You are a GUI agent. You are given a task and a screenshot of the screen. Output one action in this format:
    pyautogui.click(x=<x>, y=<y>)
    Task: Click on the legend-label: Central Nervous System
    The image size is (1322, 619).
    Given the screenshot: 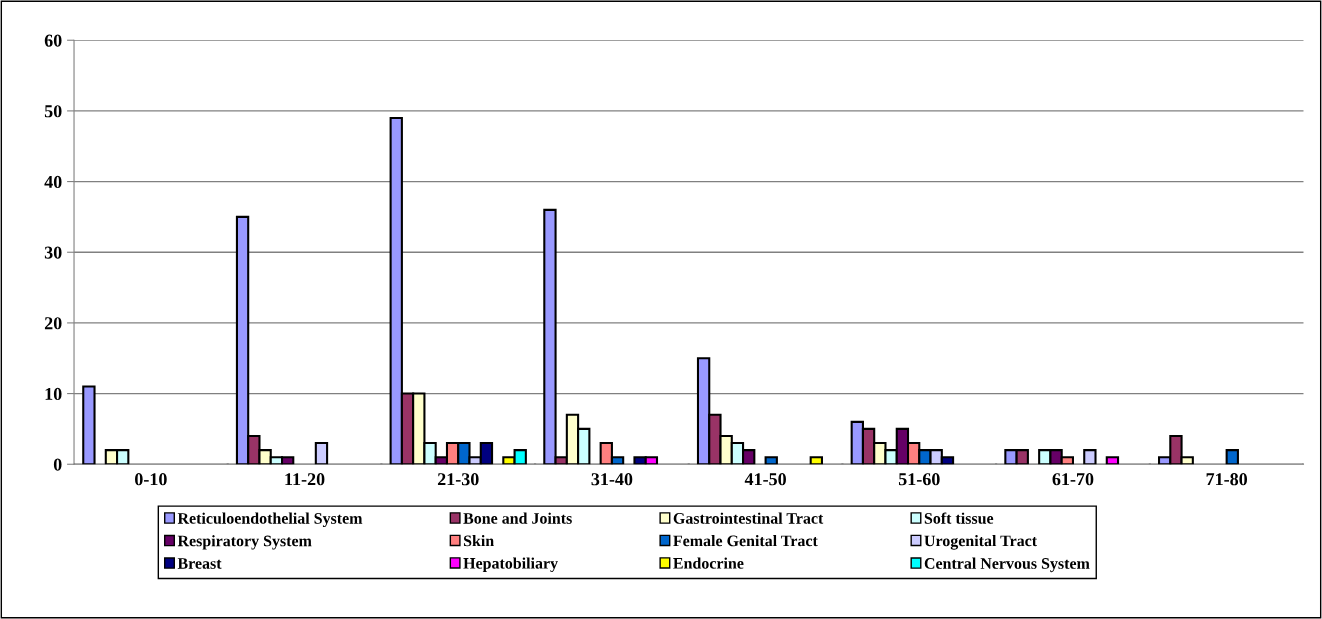 What is the action you would take?
    pyautogui.click(x=1007, y=565)
    